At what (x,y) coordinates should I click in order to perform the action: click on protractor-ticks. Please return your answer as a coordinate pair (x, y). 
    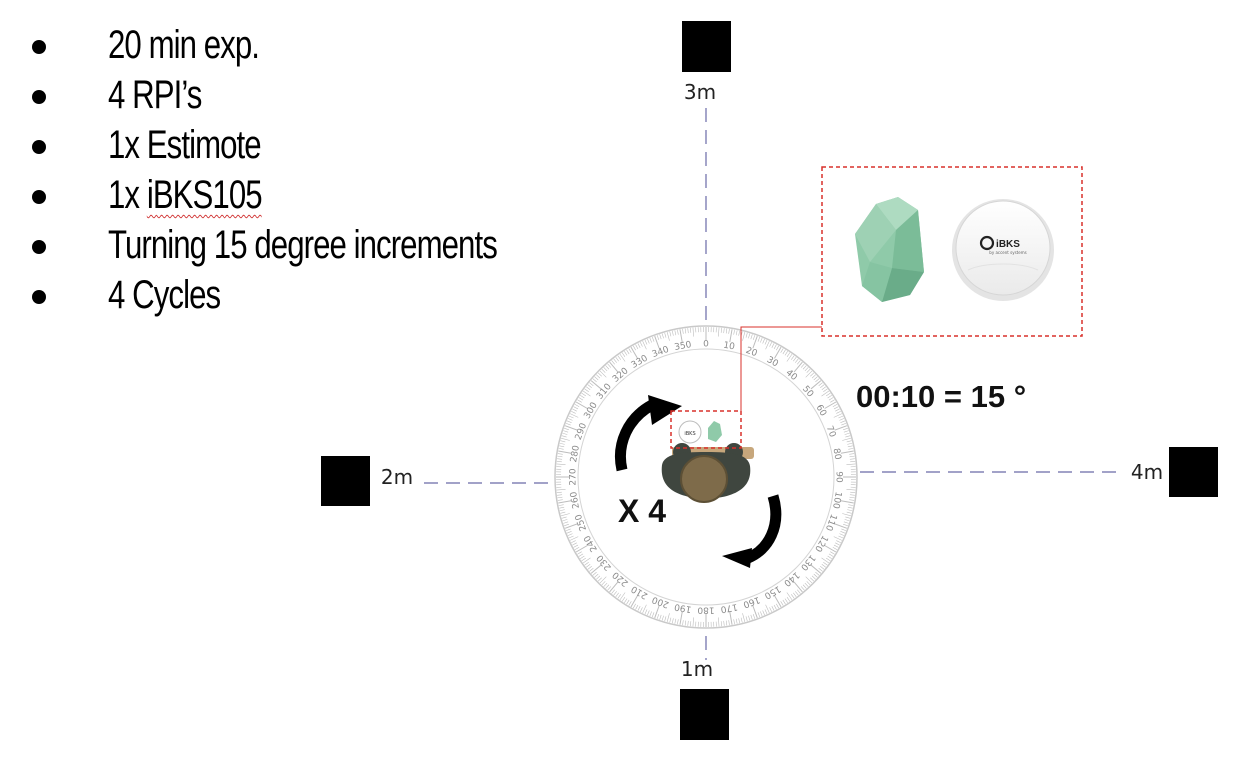
    Looking at the image, I should click on (706, 477).